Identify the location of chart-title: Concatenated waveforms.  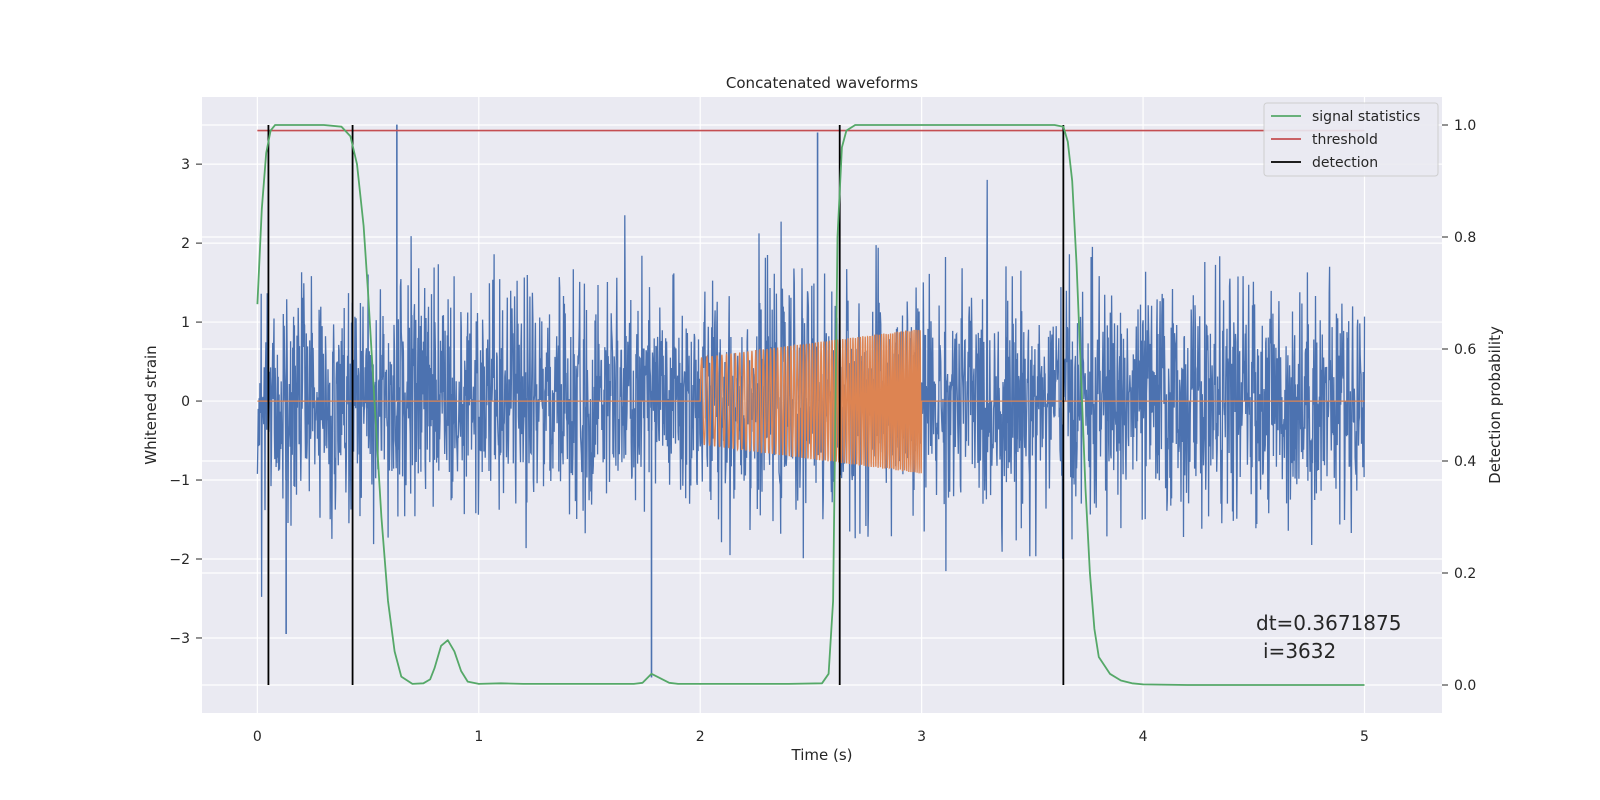
(822, 83).